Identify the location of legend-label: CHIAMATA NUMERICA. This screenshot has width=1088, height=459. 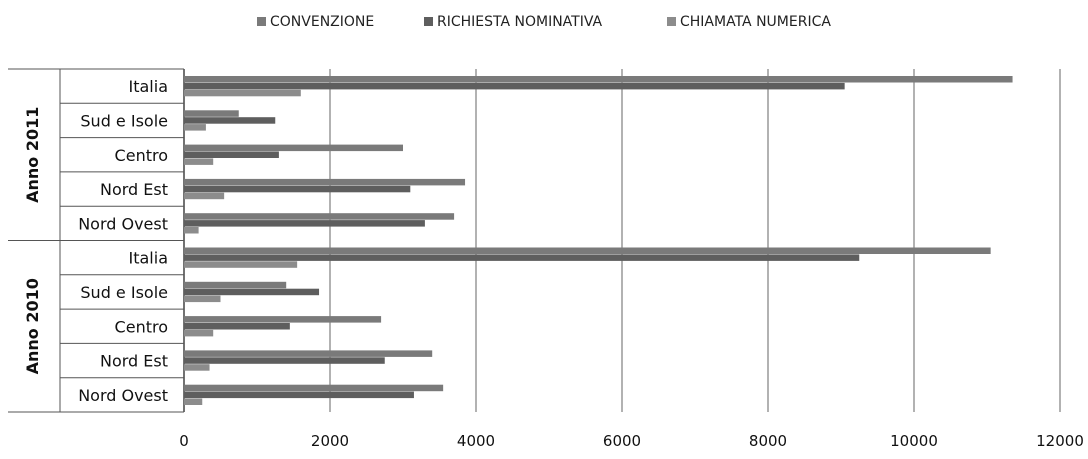
(755, 22).